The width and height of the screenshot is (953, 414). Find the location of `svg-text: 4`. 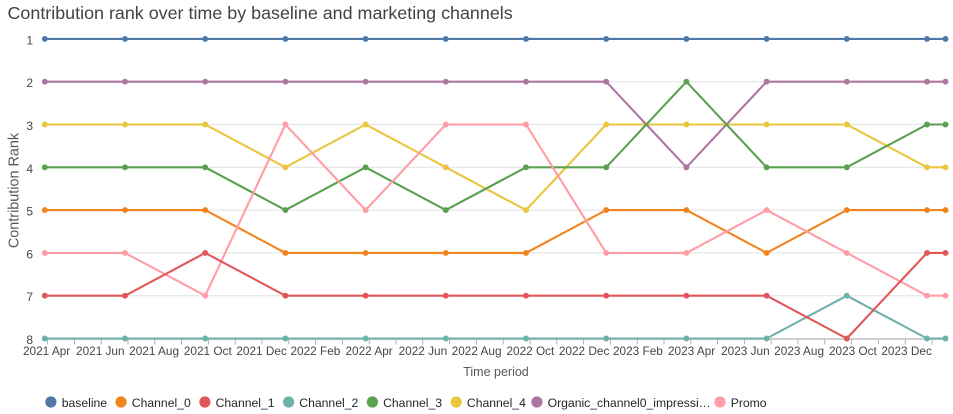

svg-text: 4 is located at coordinates (29, 169).